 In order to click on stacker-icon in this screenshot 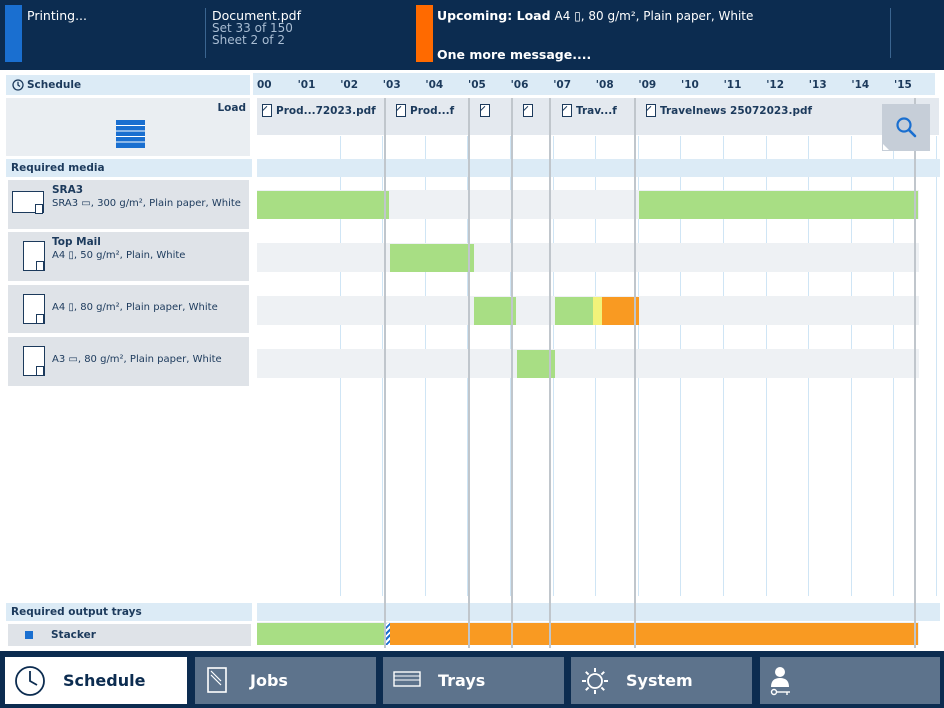, I will do `click(29, 635)`.